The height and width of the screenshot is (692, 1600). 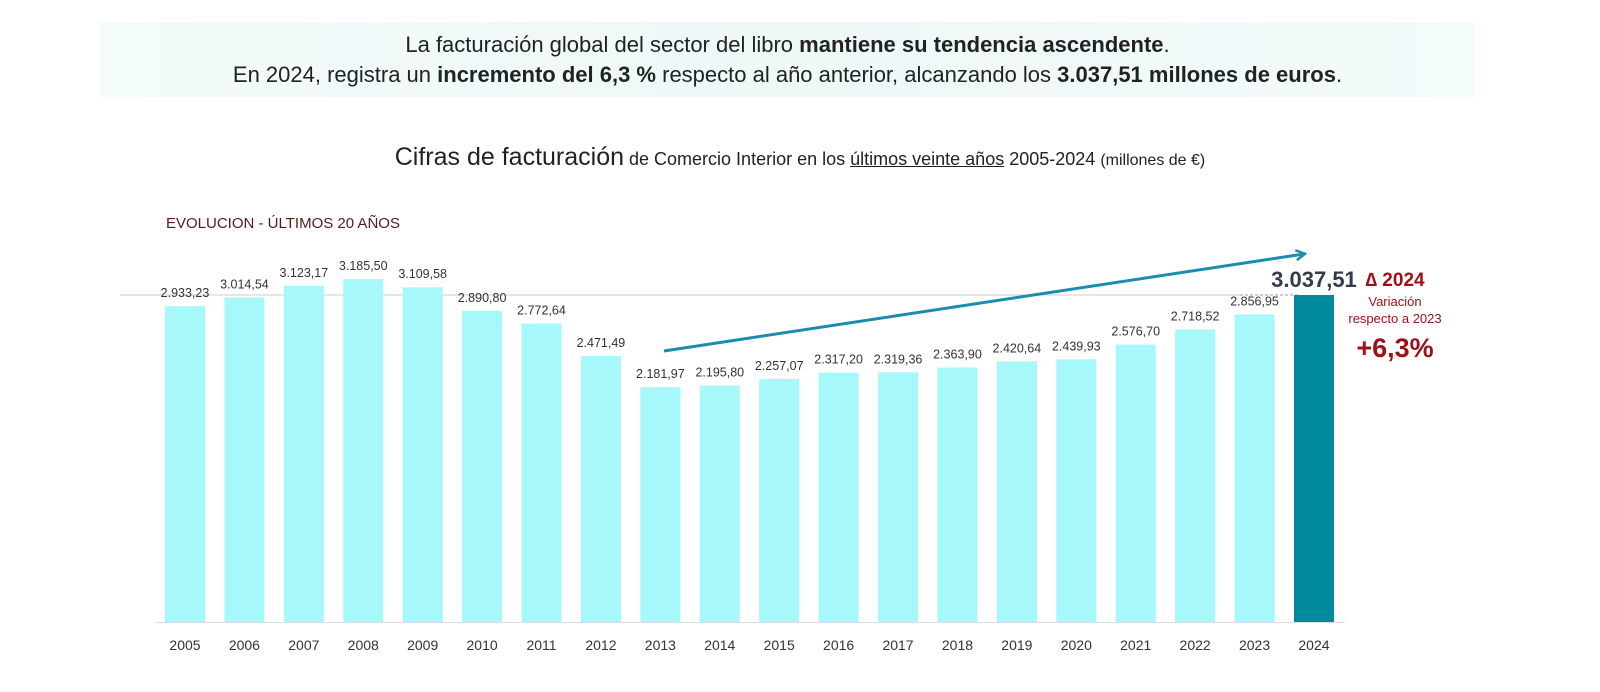 What do you see at coordinates (957, 355) in the screenshot?
I see `data-label-2018: 2.363,90` at bounding box center [957, 355].